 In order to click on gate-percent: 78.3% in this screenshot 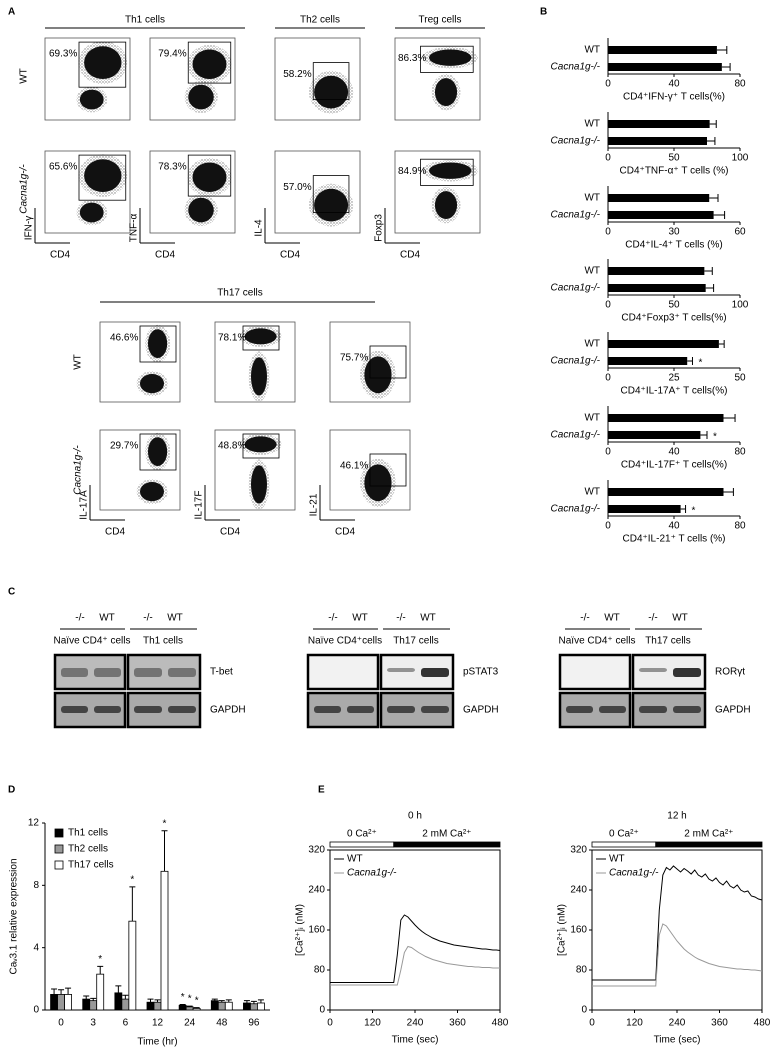, I will do `click(172, 167)`.